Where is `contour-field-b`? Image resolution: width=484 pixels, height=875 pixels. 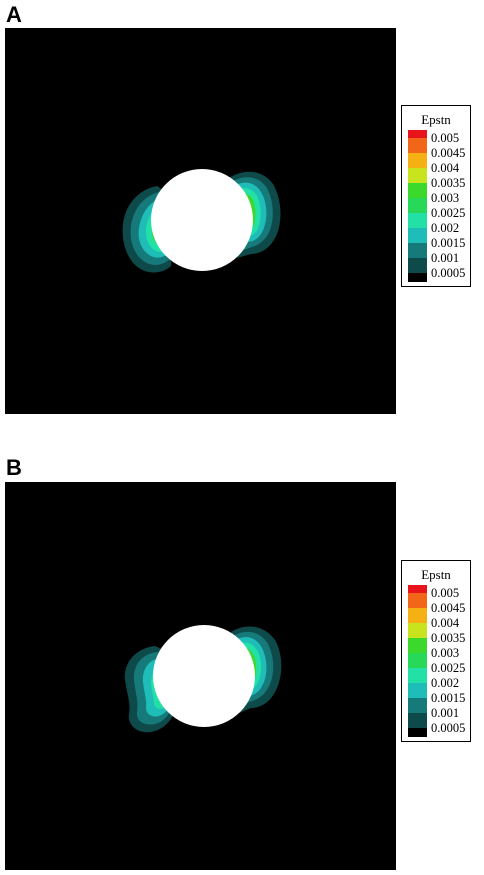
contour-field-b is located at coordinates (203, 679).